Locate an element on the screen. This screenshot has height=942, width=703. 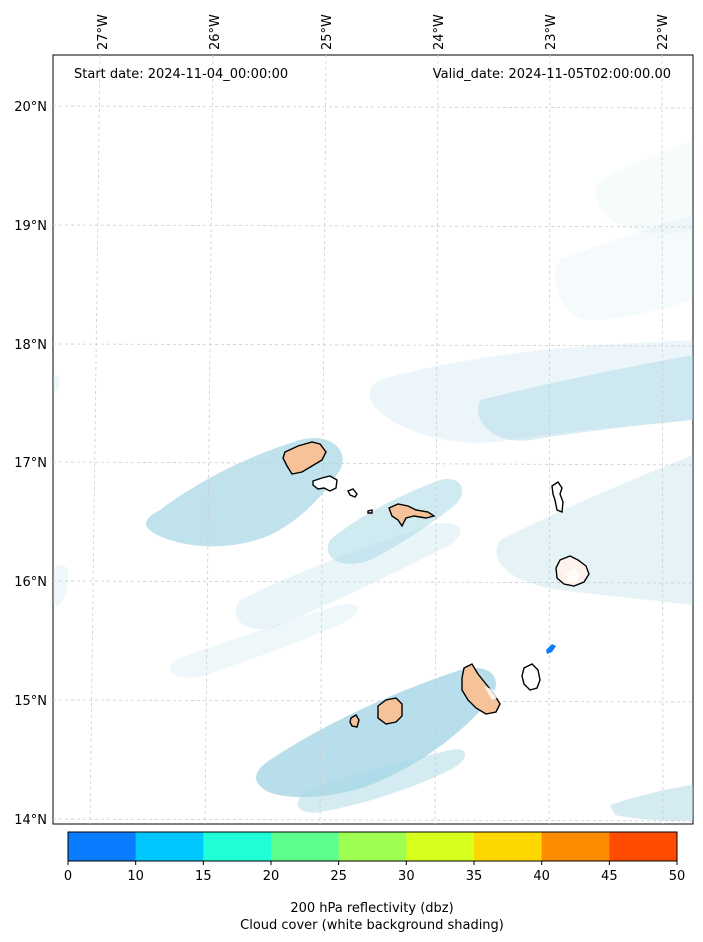
lat-label-20n: 20°N is located at coordinates (30, 107).